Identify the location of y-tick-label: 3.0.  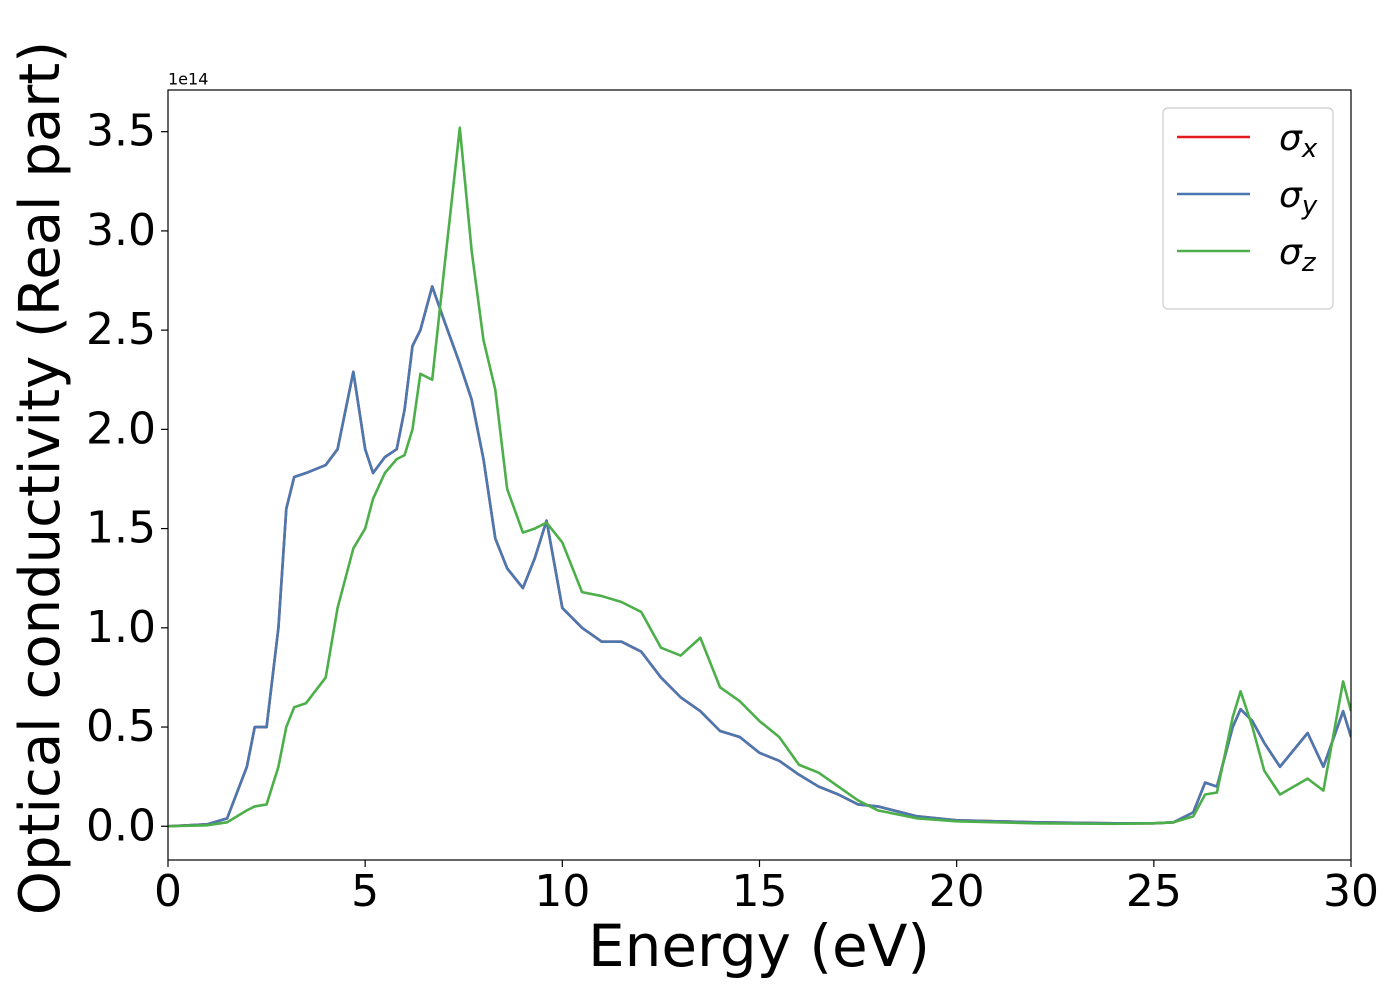
(121, 230).